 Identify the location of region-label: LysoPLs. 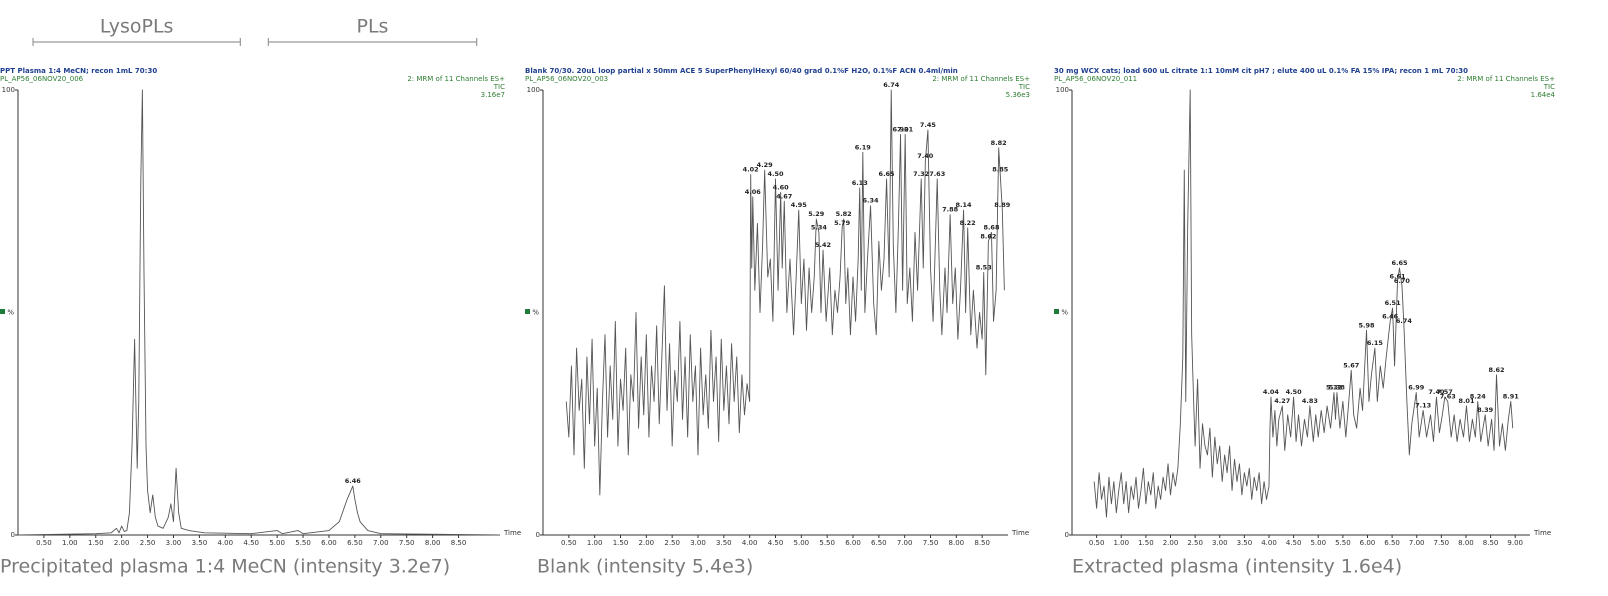
(137, 27).